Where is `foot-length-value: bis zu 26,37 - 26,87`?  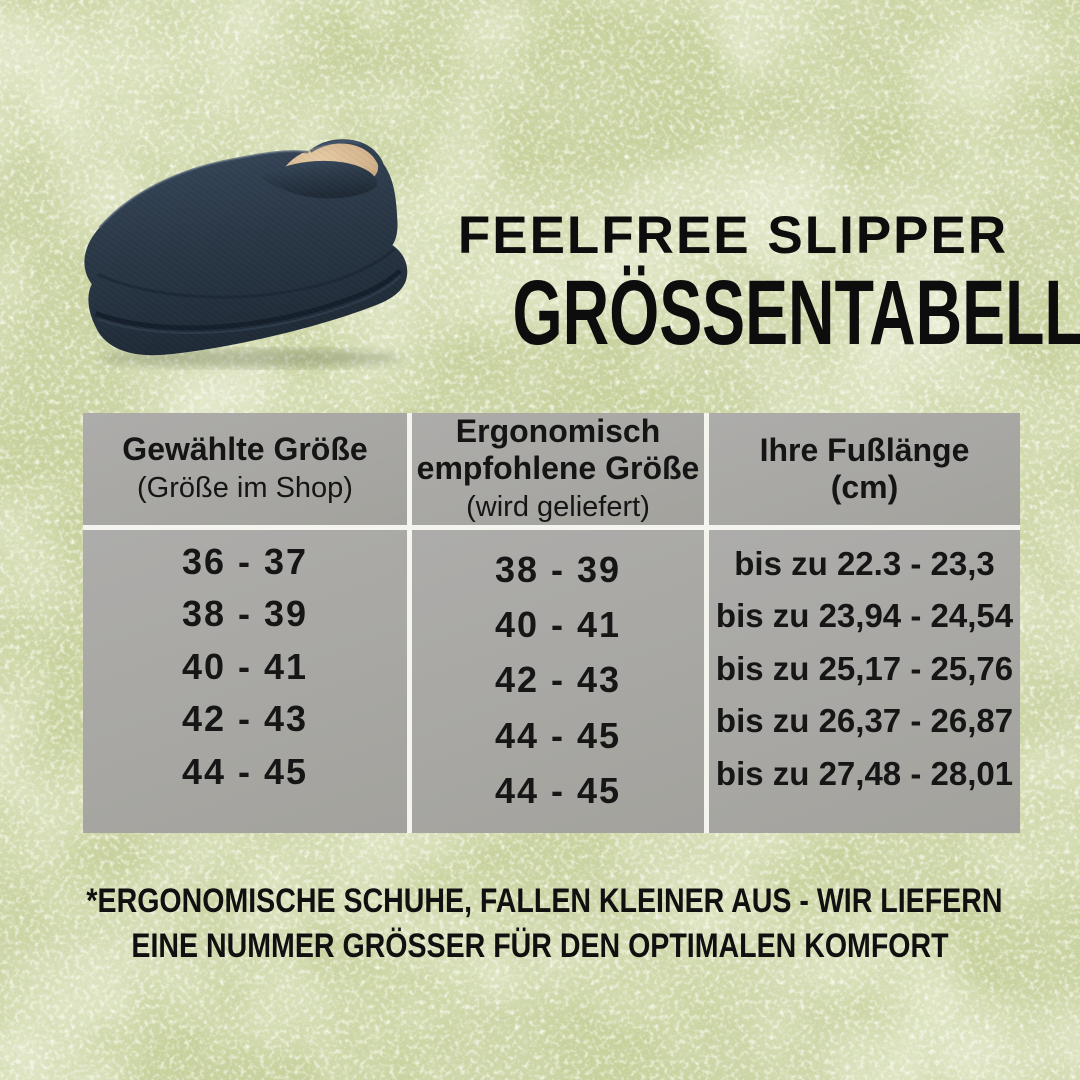 foot-length-value: bis zu 26,37 - 26,87 is located at coordinates (864, 720).